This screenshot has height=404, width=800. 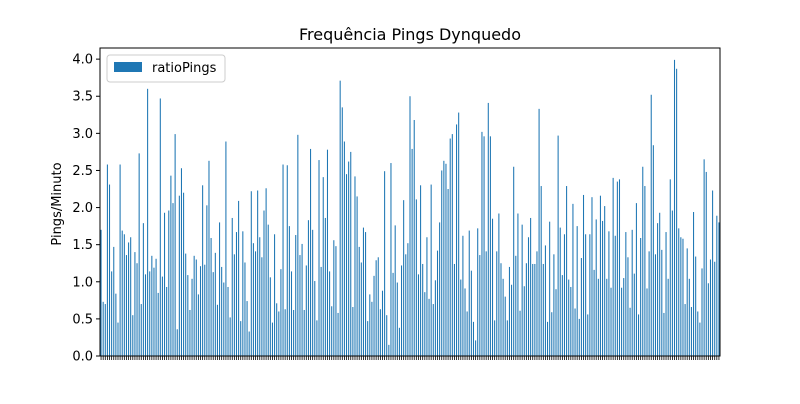 I want to click on legend: ratioPings, so click(x=166, y=68).